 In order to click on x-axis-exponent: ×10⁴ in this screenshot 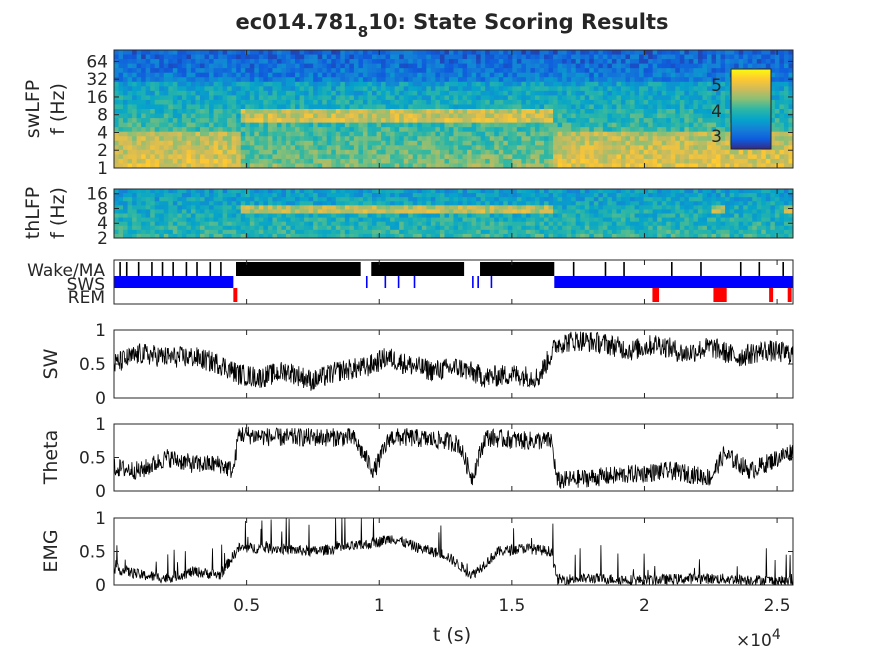, I will do `click(758, 639)`.